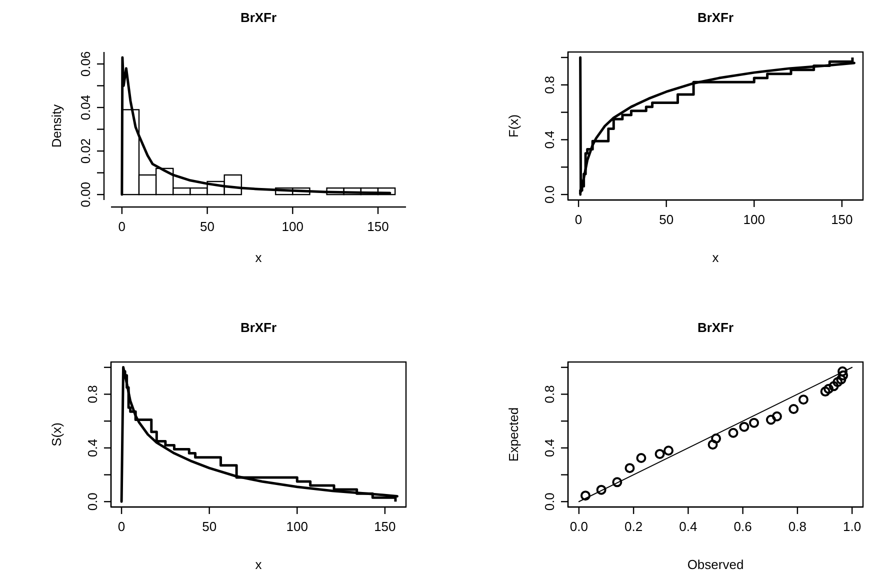 Image resolution: width=870 pixels, height=577 pixels. I want to click on x-axis-title: Observed, so click(715, 564).